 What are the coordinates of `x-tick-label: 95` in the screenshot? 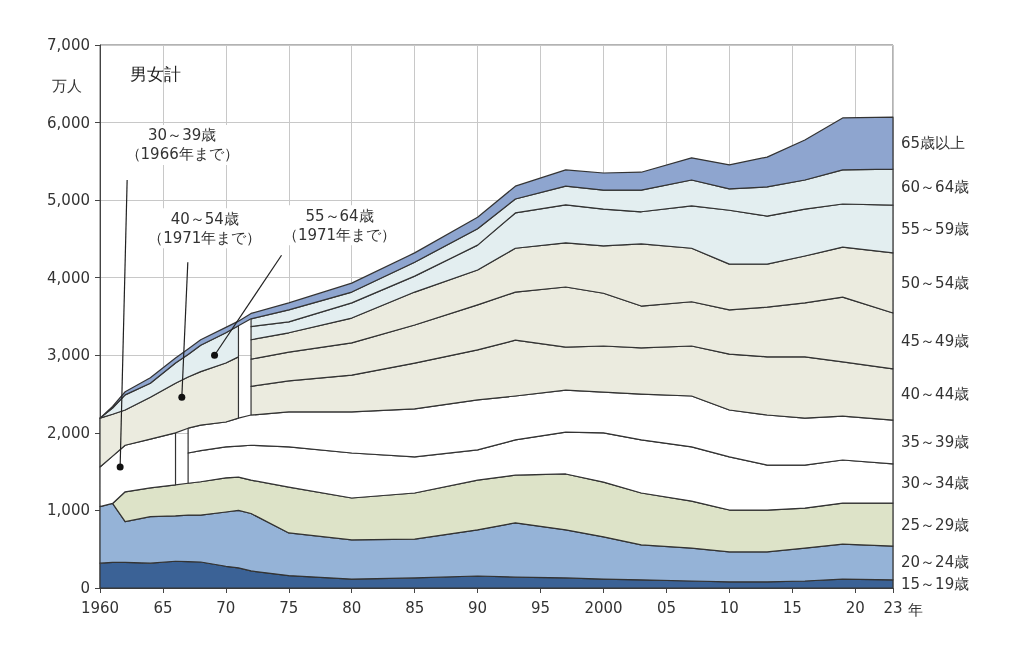 It's located at (541, 607).